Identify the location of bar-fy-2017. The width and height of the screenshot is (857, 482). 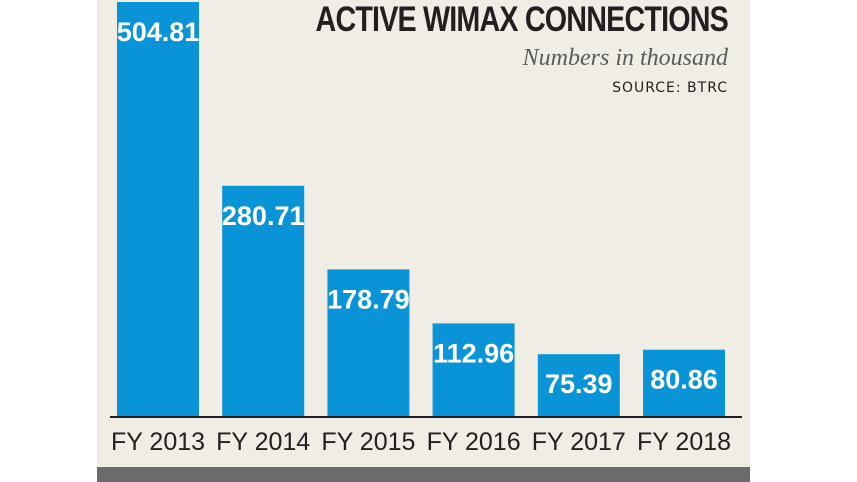
(578, 385).